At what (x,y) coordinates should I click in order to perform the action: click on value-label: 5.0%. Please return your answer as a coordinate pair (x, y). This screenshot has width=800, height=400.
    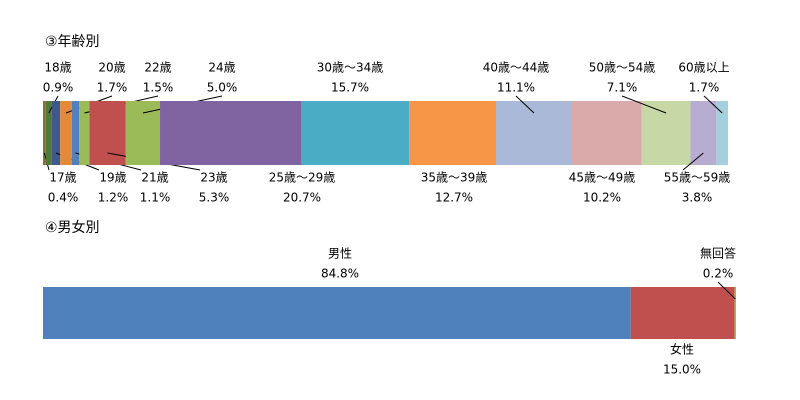
    Looking at the image, I should click on (222, 88).